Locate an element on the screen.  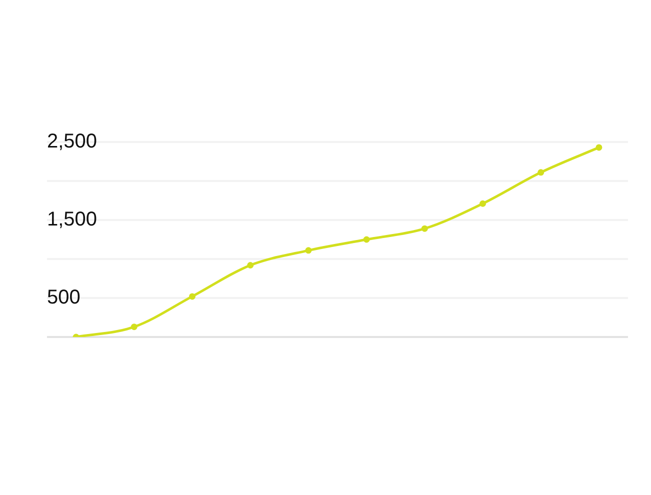
y-tick-label: 1,500 is located at coordinates (72, 219).